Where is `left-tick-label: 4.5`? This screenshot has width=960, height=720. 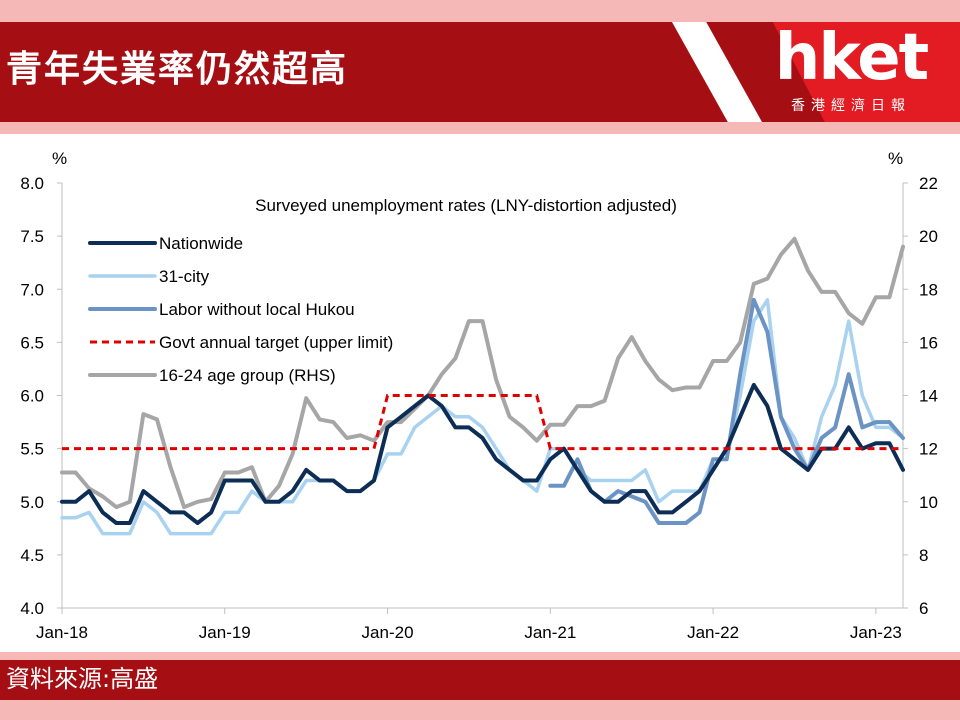
left-tick-label: 4.5 is located at coordinates (32, 555).